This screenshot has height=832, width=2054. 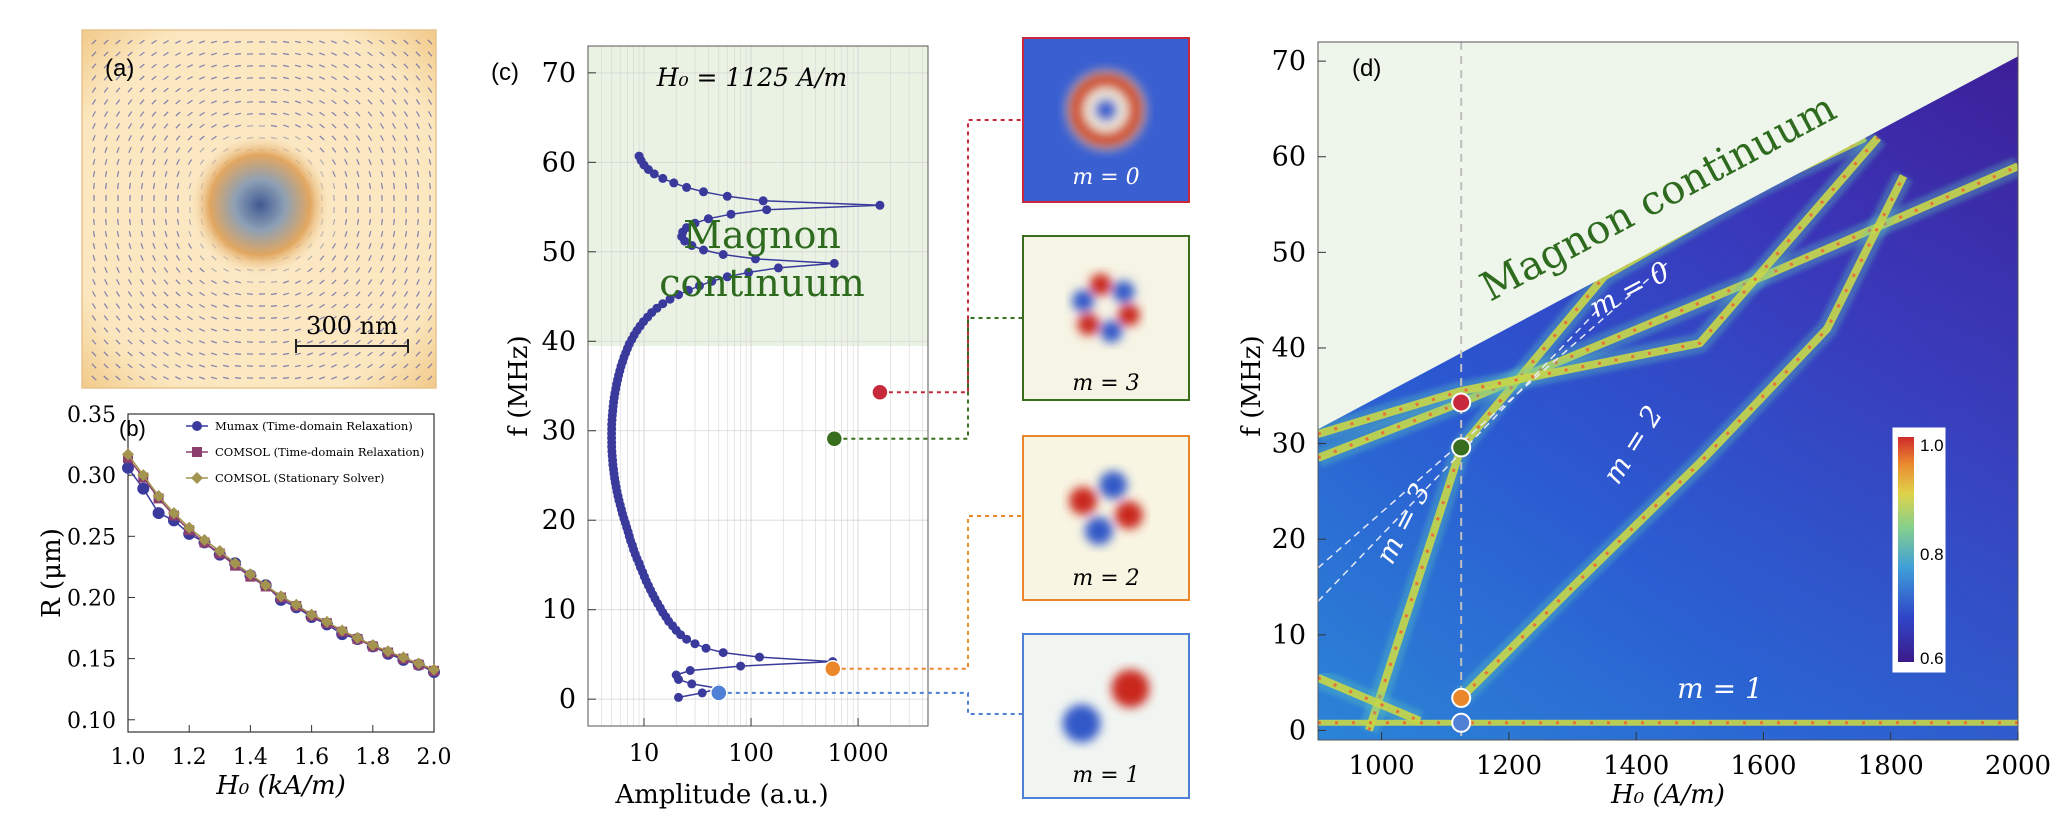 I want to click on profile-pattern, so click(x=1106, y=706).